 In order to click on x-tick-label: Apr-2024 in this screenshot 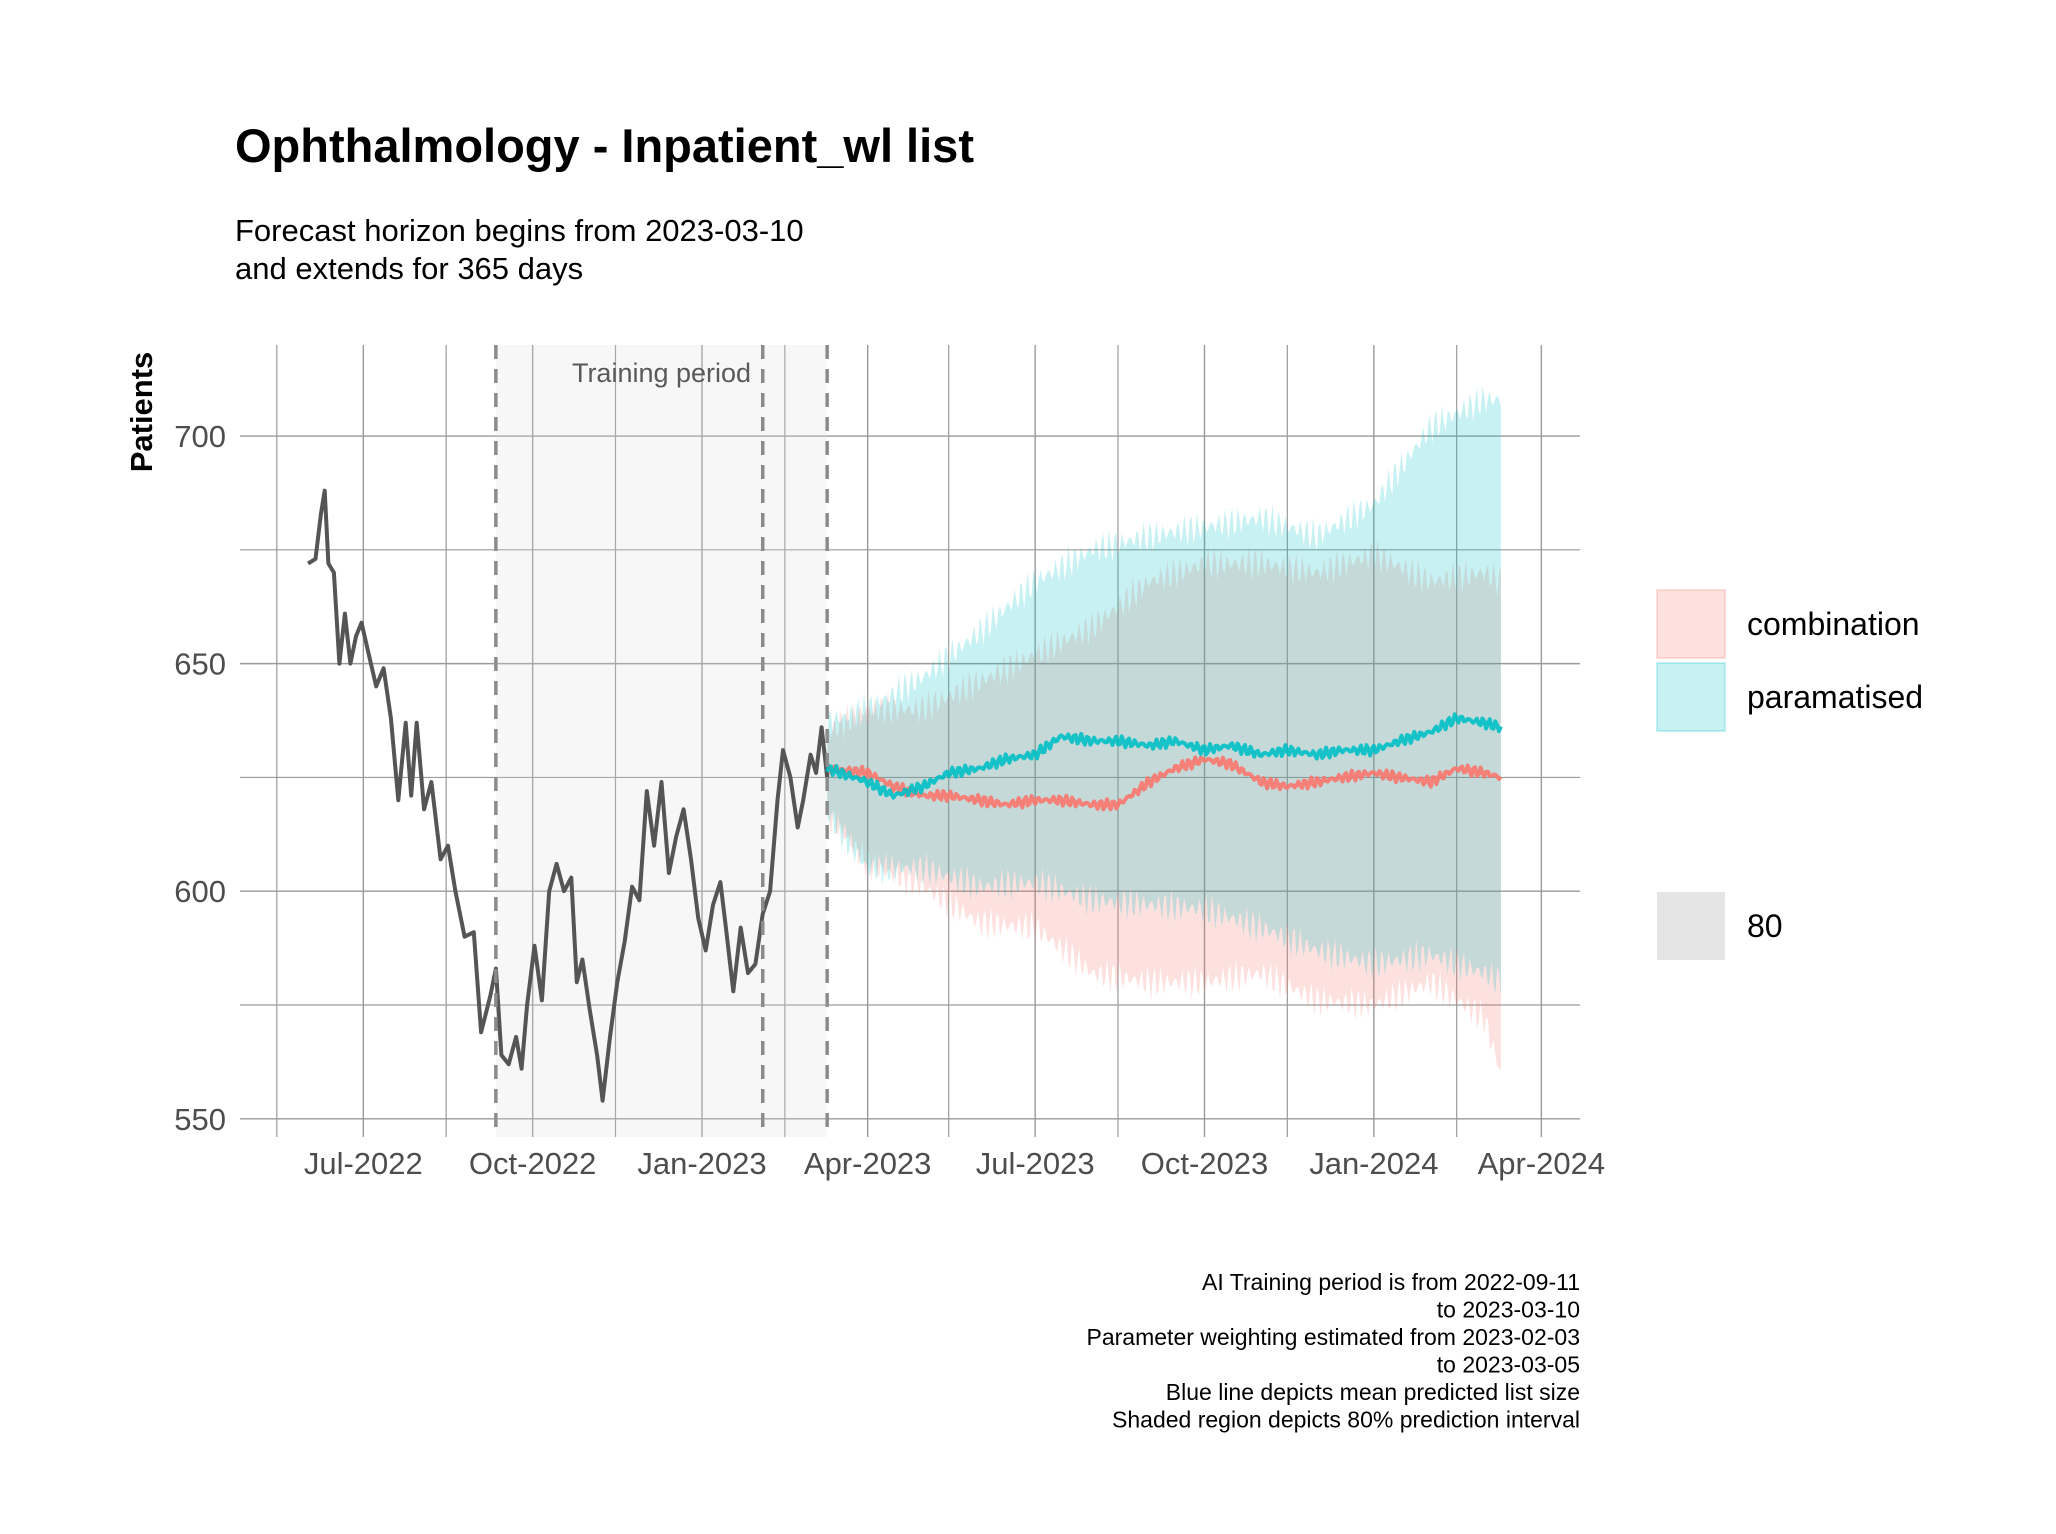, I will do `click(1542, 1163)`.